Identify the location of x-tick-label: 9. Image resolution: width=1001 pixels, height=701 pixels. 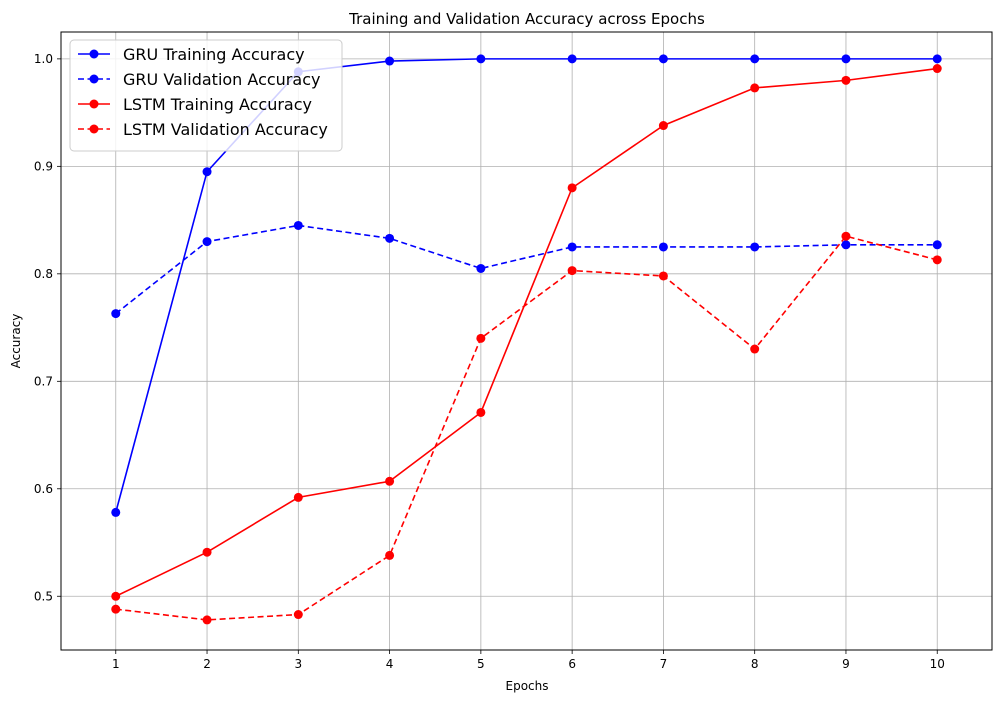
(846, 664).